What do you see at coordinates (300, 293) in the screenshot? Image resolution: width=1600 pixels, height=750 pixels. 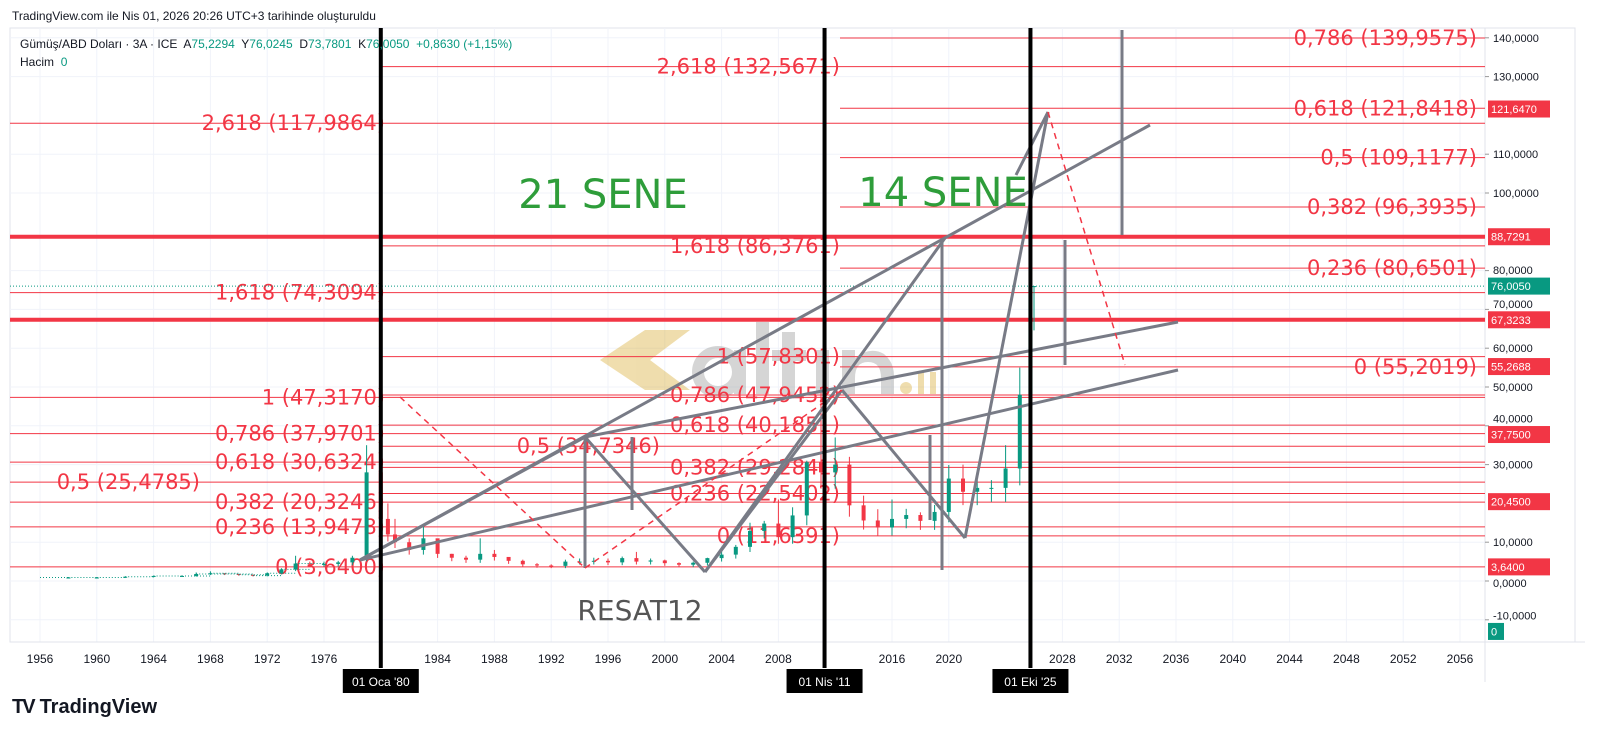 I see `fib-level-label: 1,618 (74,3094)` at bounding box center [300, 293].